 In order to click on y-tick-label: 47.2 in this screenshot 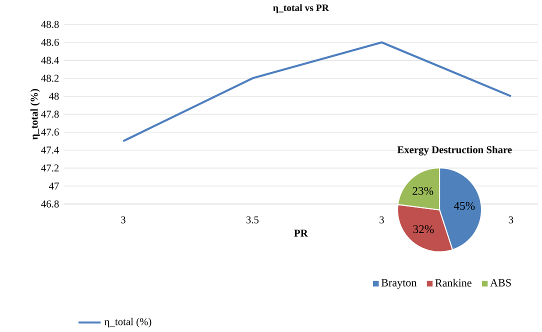, I will do `click(50, 168)`.